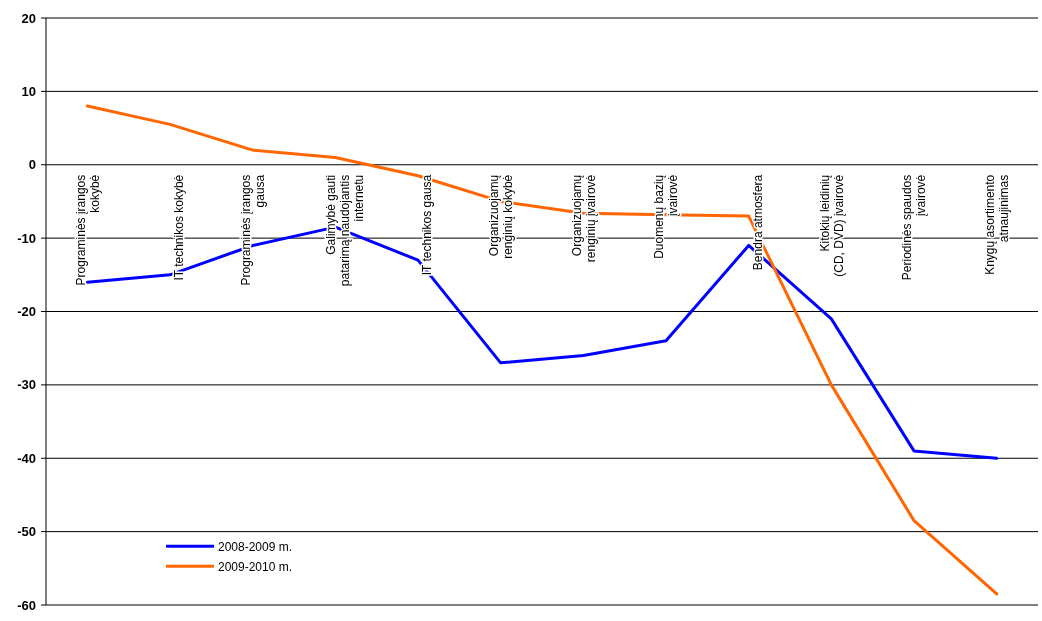  I want to click on x-tick-label: Kitokių leidinių (CD, DVD) įvairovė, so click(831, 225).